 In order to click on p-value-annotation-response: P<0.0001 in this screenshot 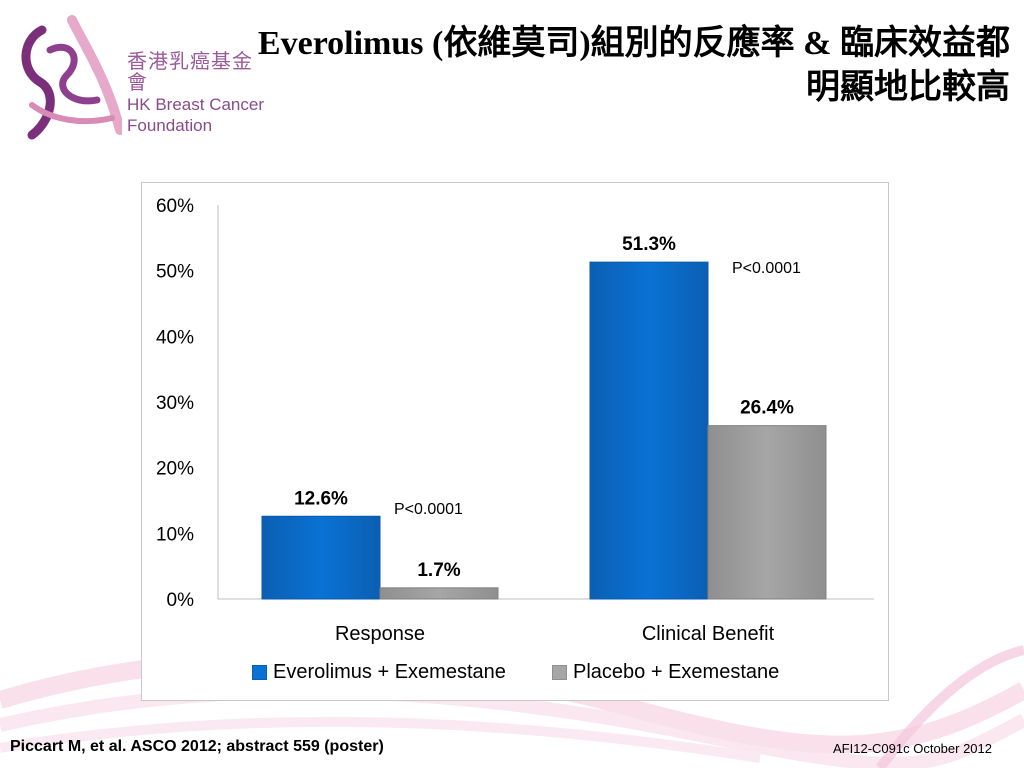, I will do `click(428, 509)`.